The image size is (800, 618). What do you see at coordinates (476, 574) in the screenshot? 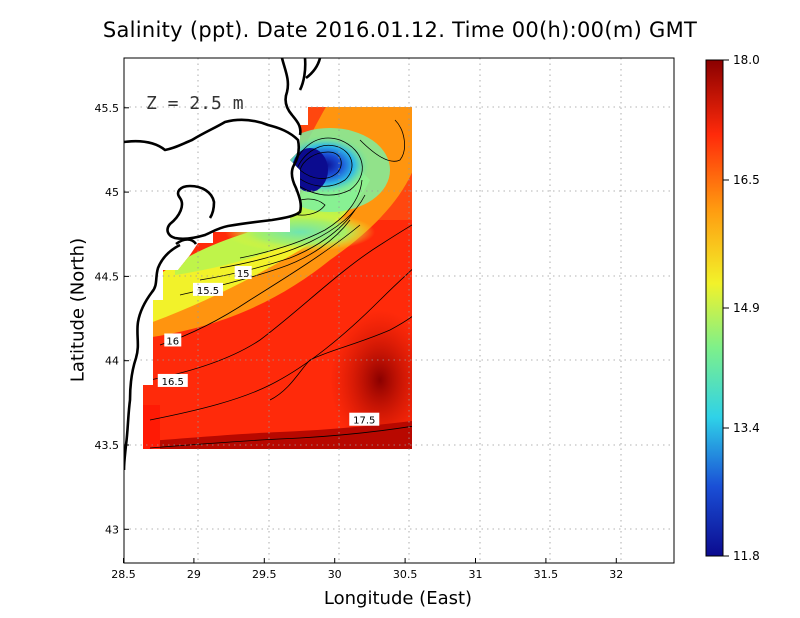
I see `x-tick-label: 31` at bounding box center [476, 574].